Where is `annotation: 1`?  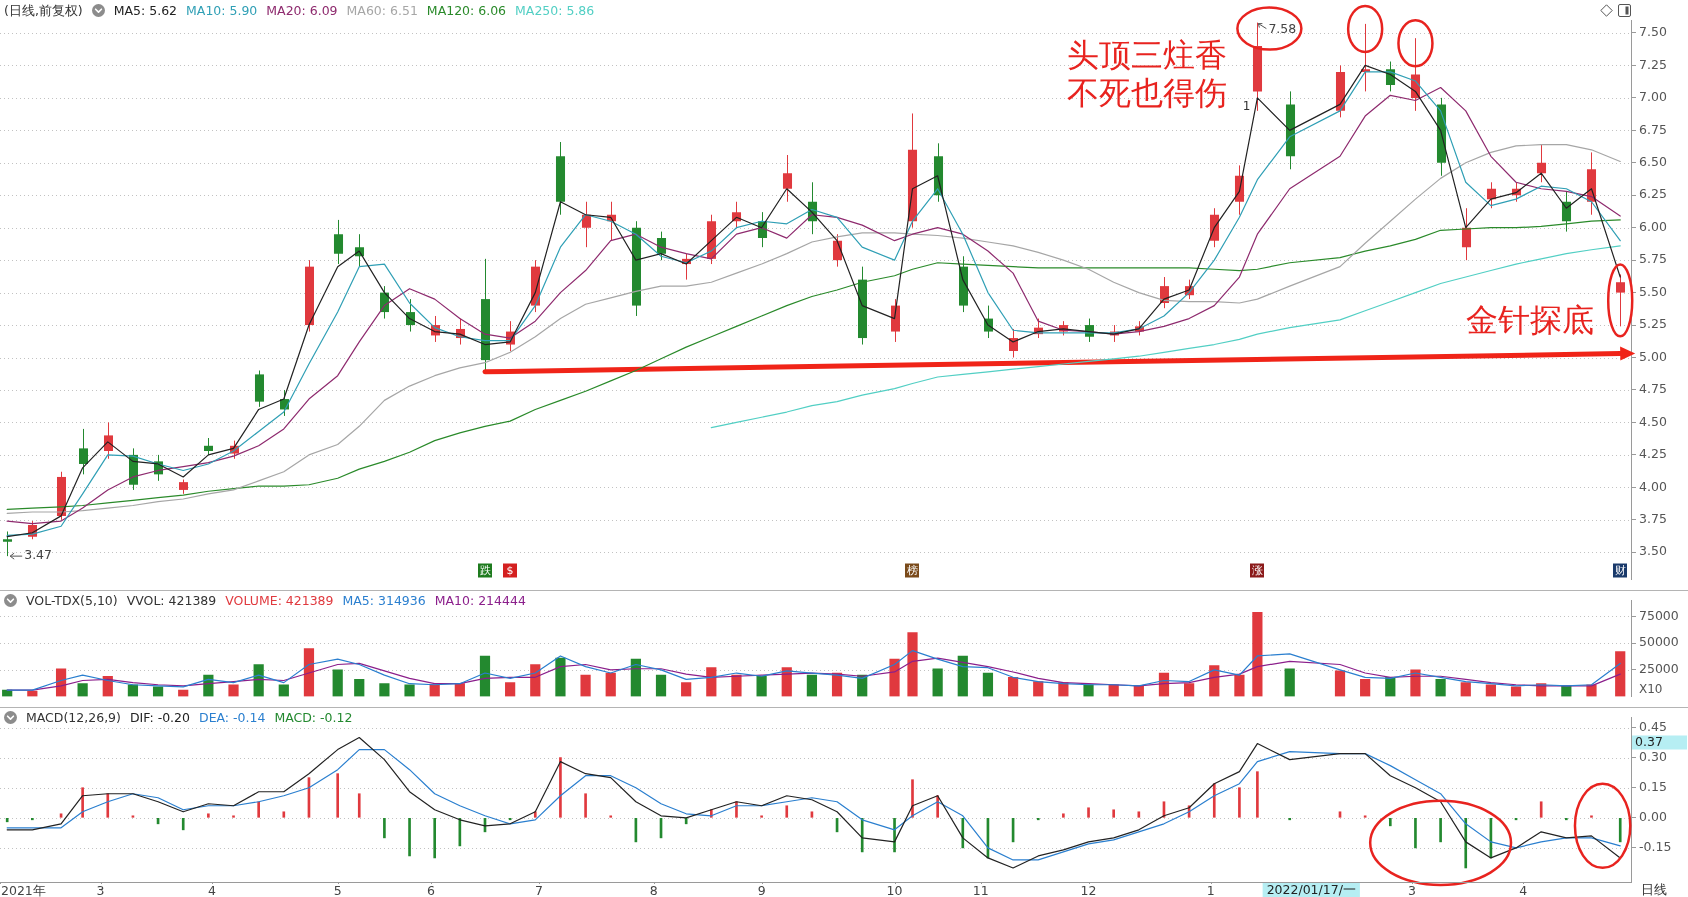 annotation: 1 is located at coordinates (1246, 106).